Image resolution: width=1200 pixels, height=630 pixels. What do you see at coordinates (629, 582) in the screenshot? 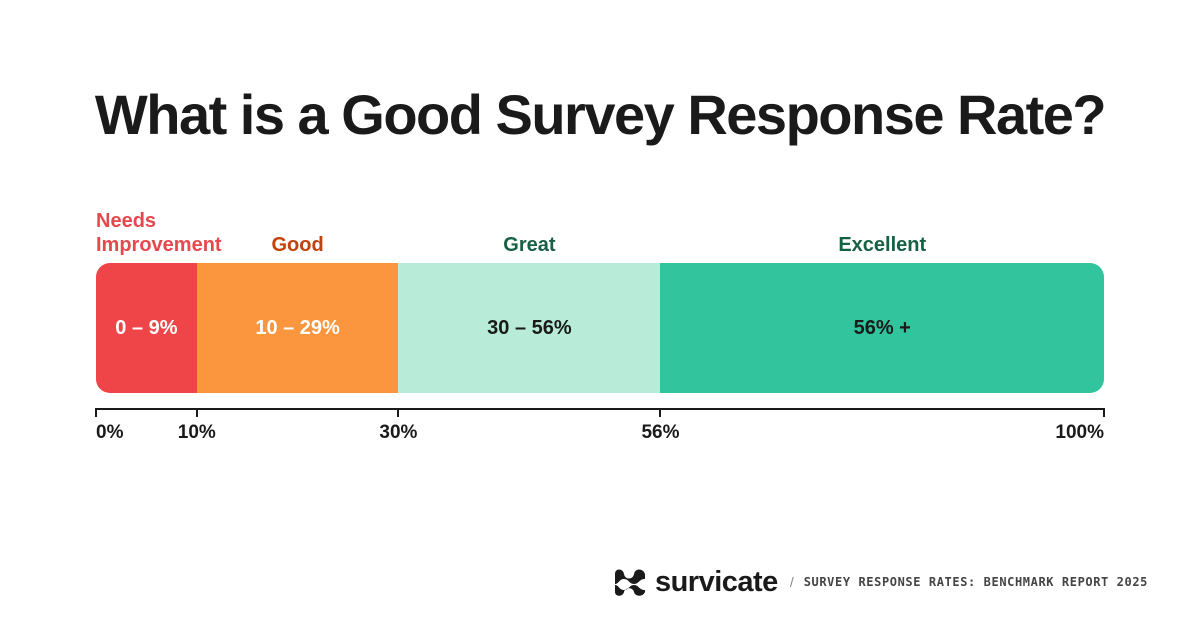
I see `survicate-logo-icon` at bounding box center [629, 582].